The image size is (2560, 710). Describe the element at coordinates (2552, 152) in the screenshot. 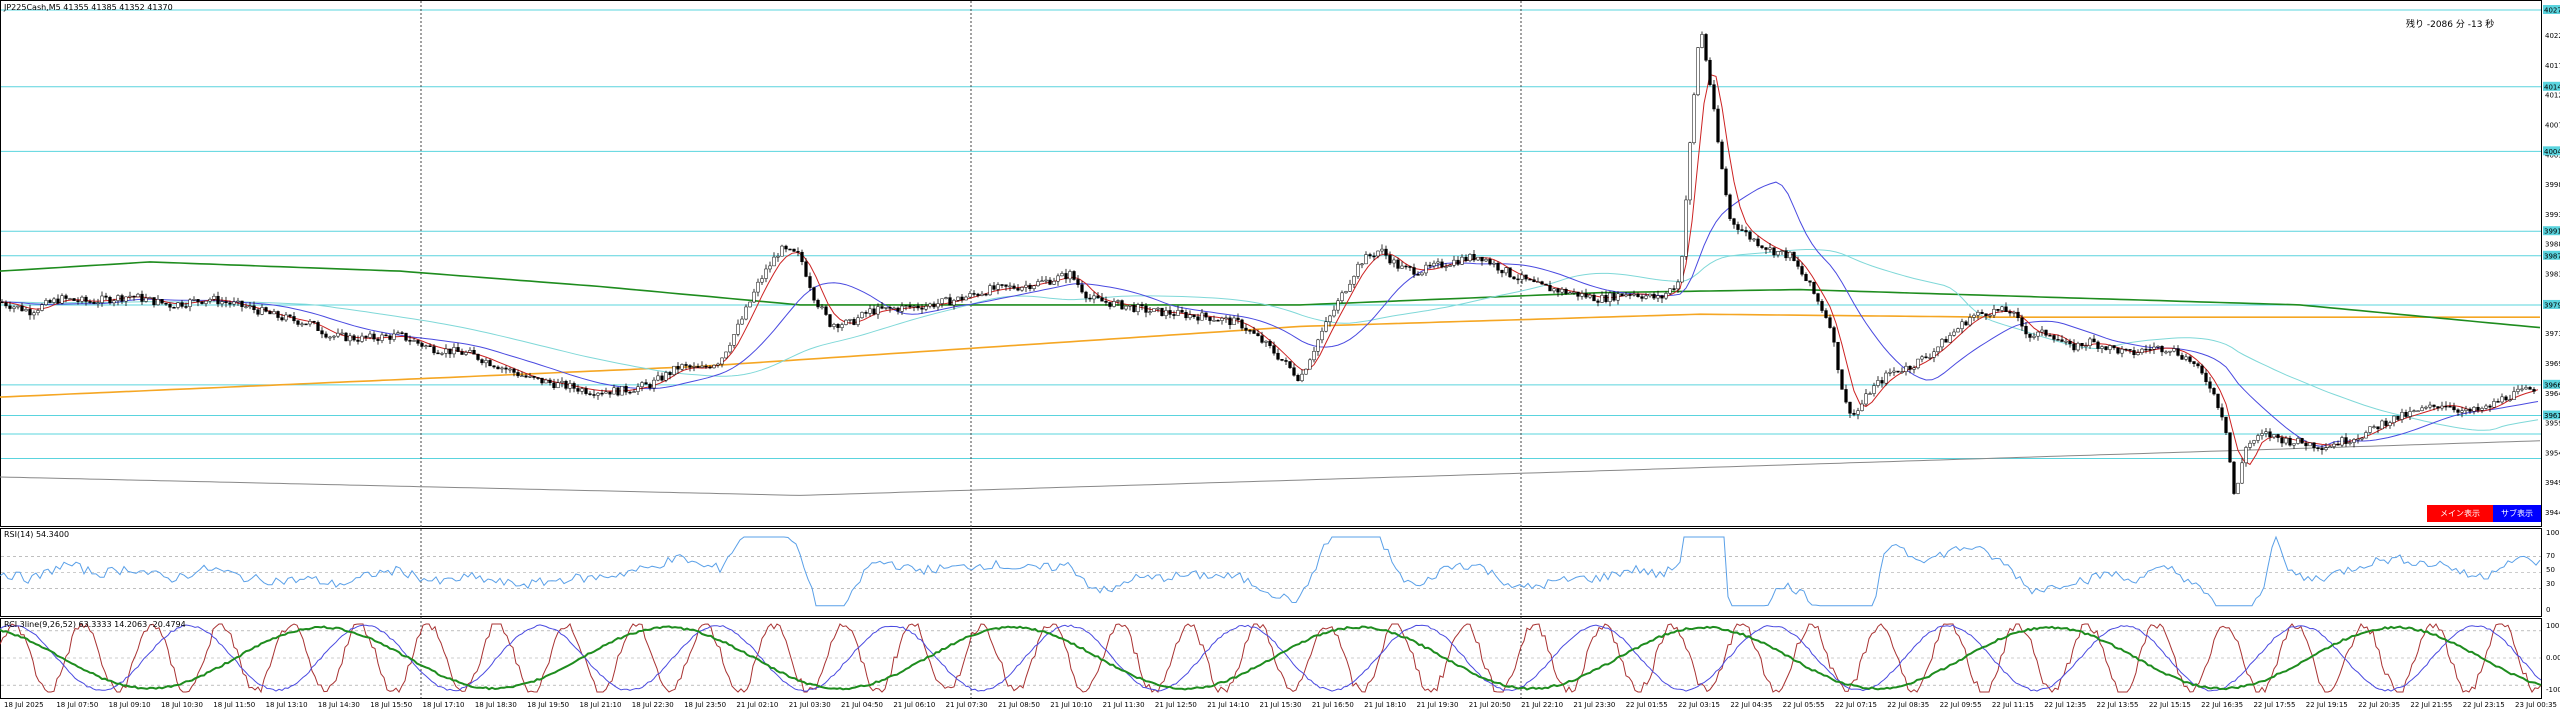

I see `price-tag-label: 40040` at that location.